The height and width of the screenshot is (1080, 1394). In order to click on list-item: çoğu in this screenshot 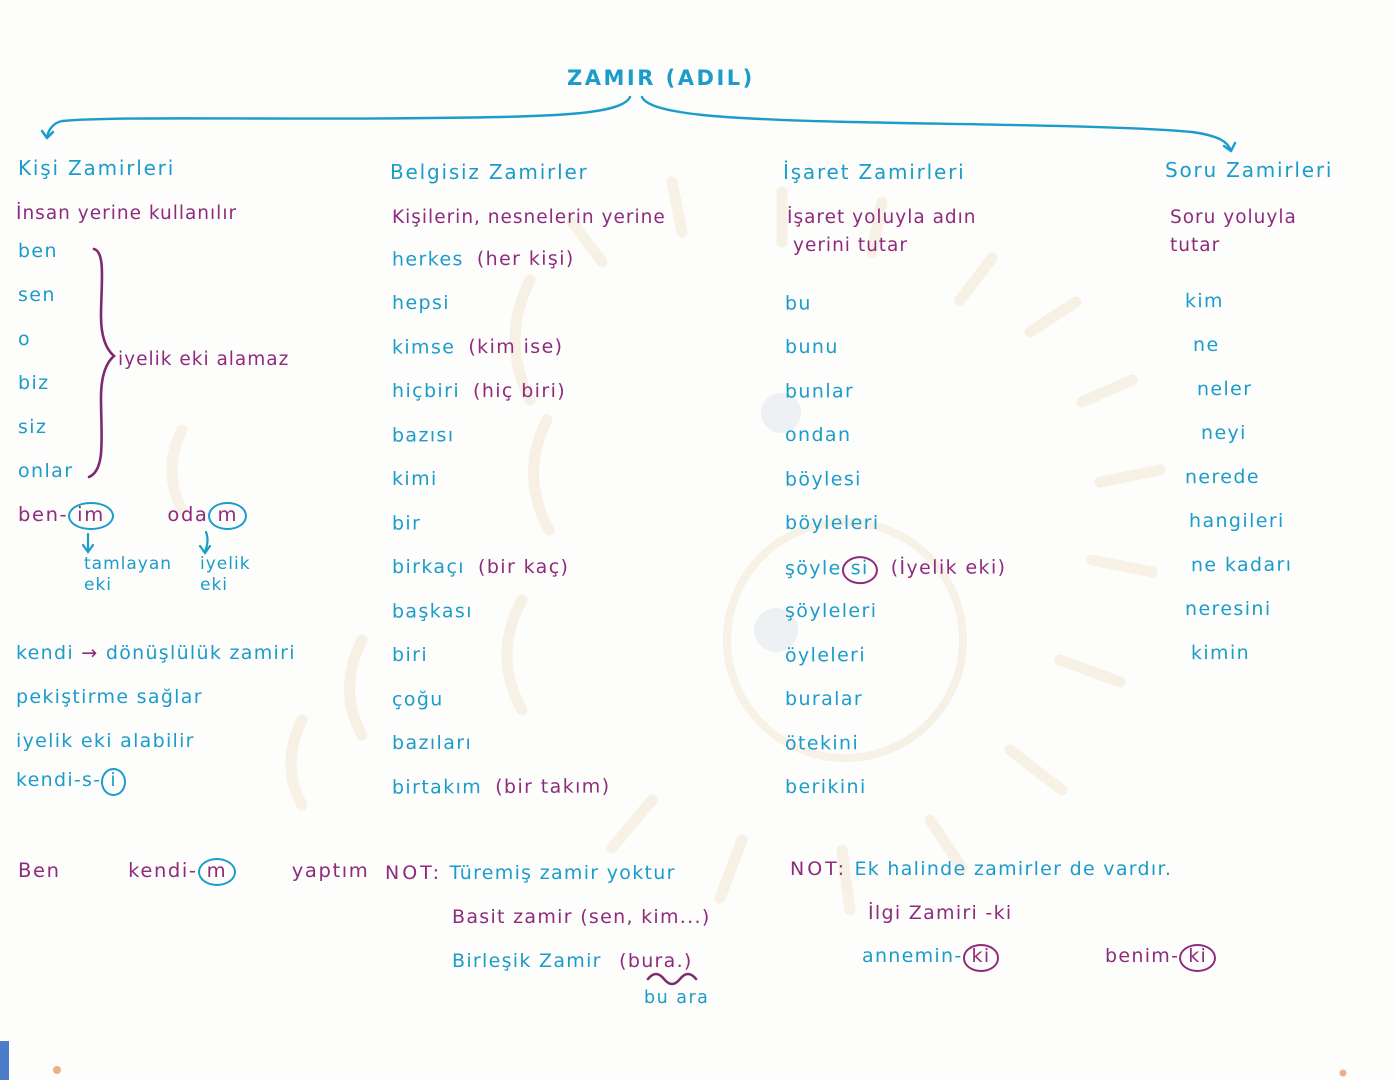, I will do `click(417, 699)`.